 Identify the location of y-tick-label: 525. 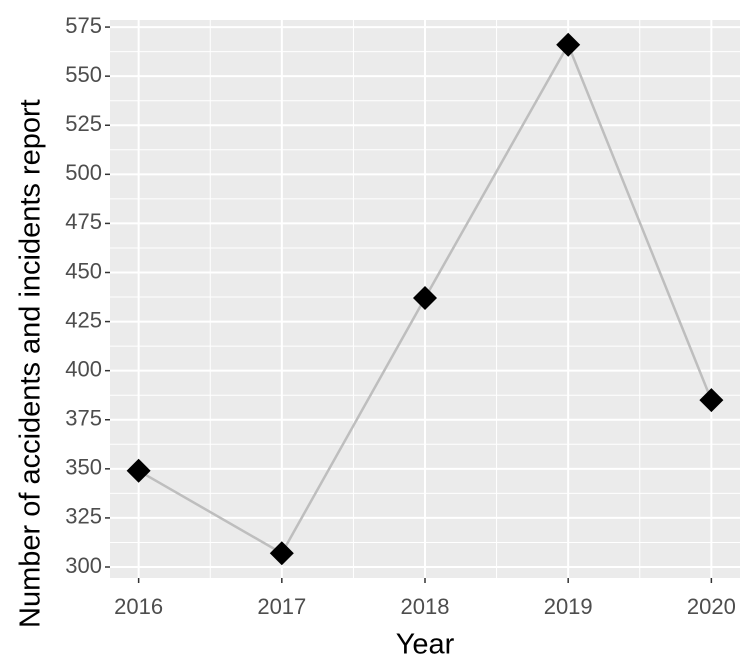
(83, 123).